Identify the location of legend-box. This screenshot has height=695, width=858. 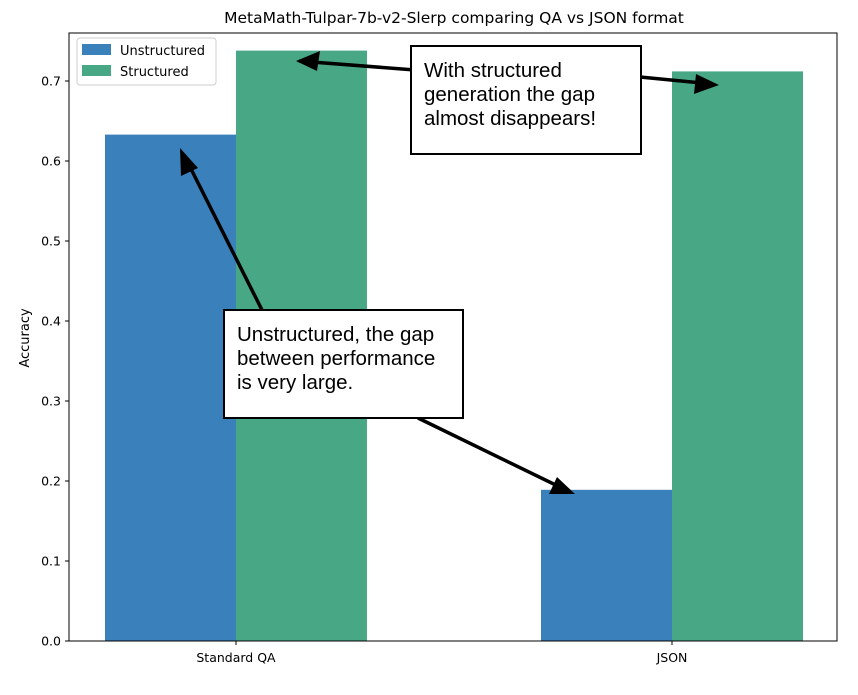
(146, 61).